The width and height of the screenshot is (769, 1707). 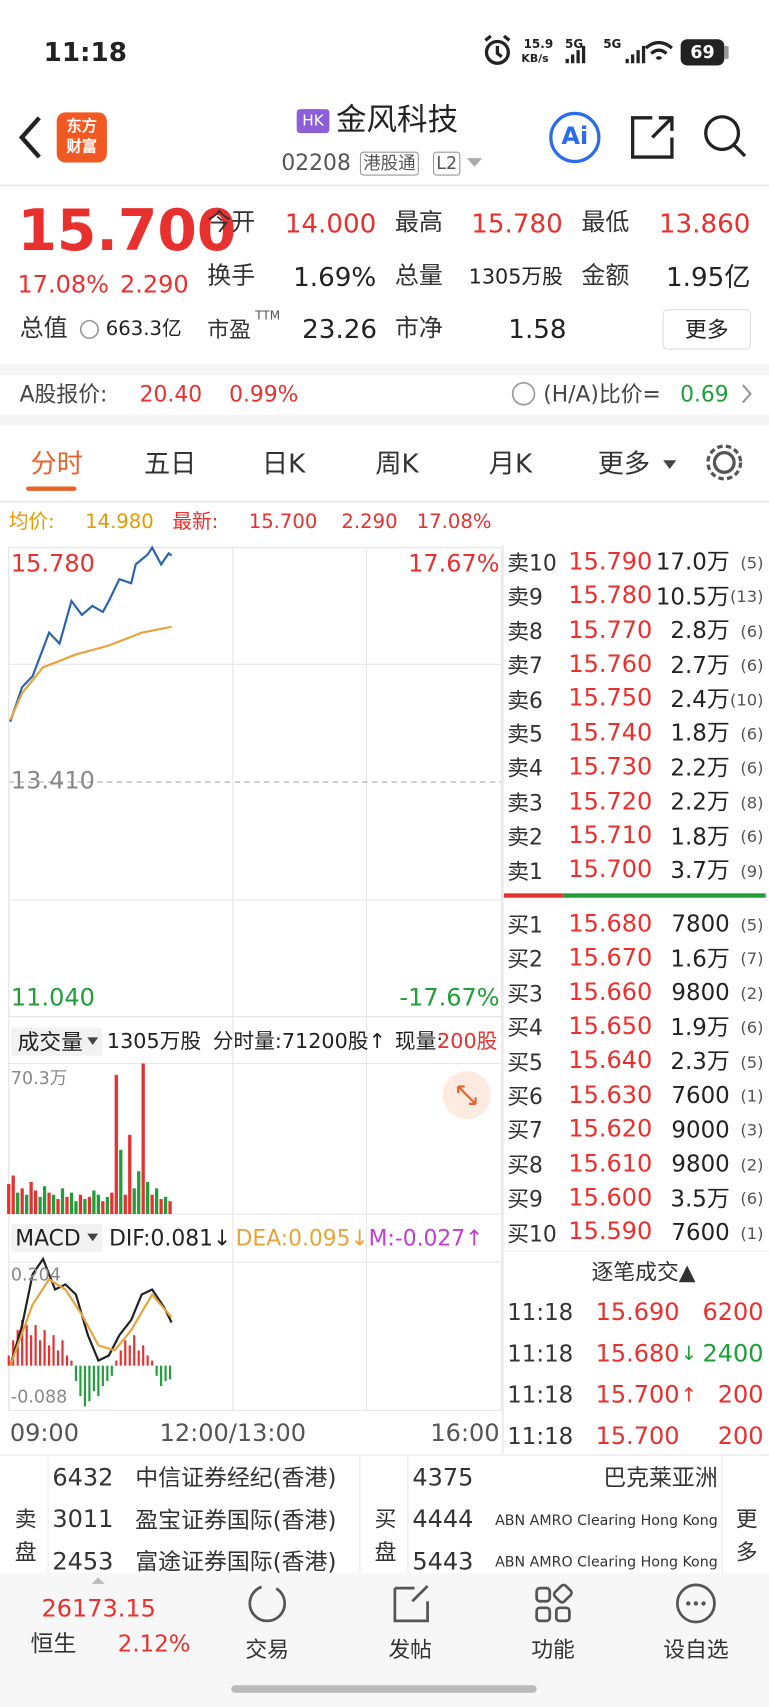 What do you see at coordinates (700, 630) in the screenshot?
I see `level-volume: 2.8万` at bounding box center [700, 630].